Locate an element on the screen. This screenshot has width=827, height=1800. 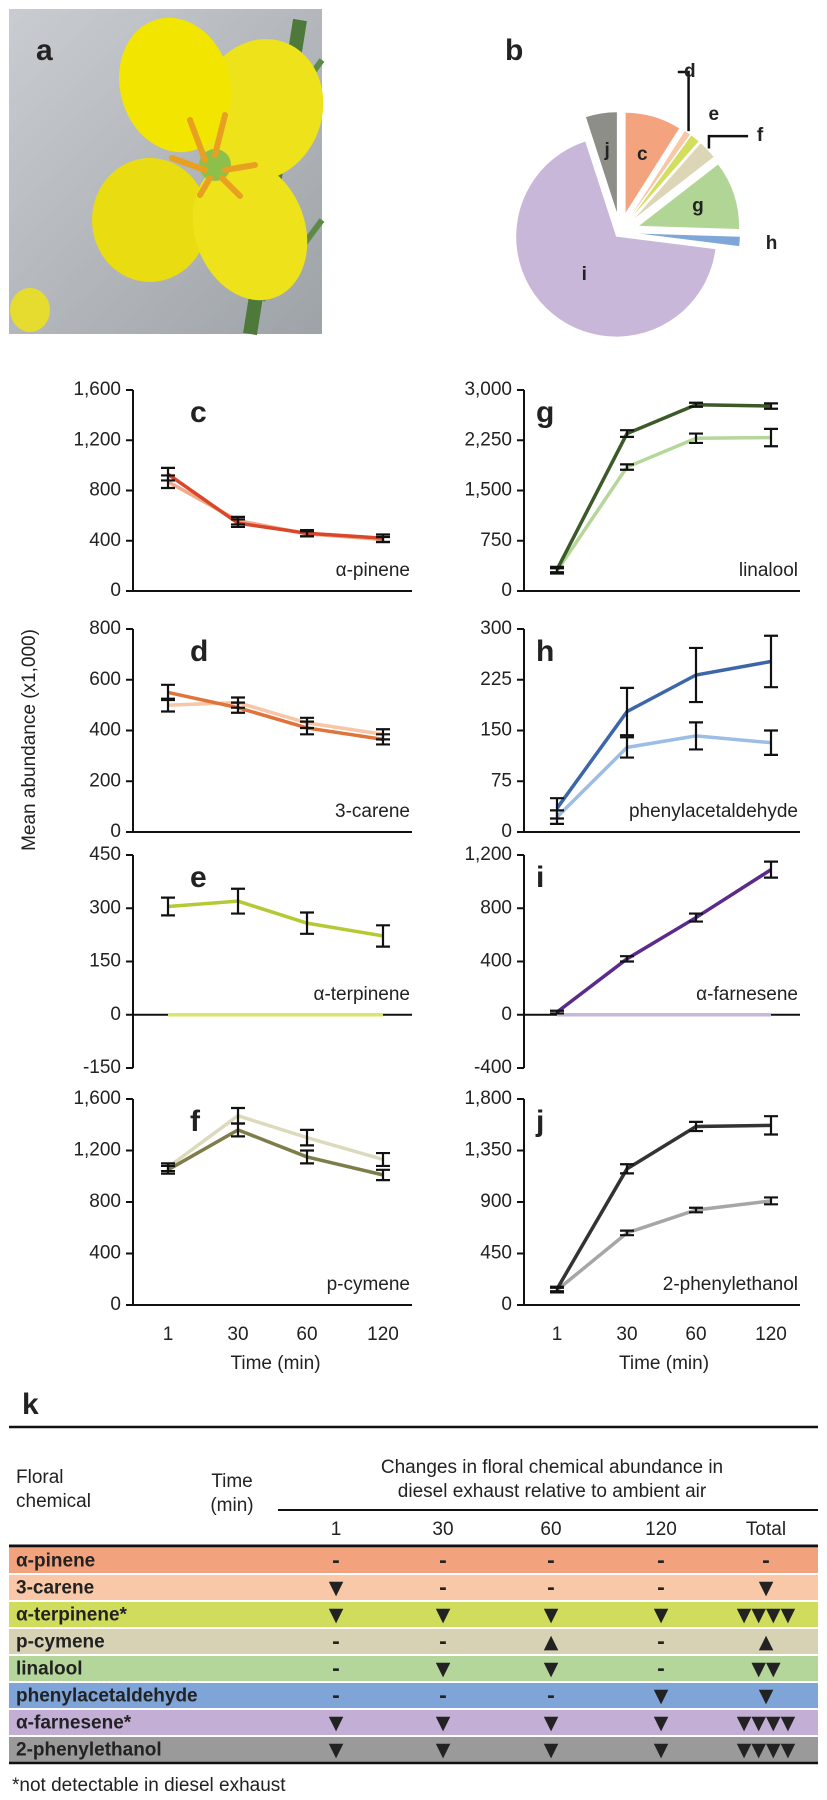
y-tick-label: 600 is located at coordinates (105, 679).